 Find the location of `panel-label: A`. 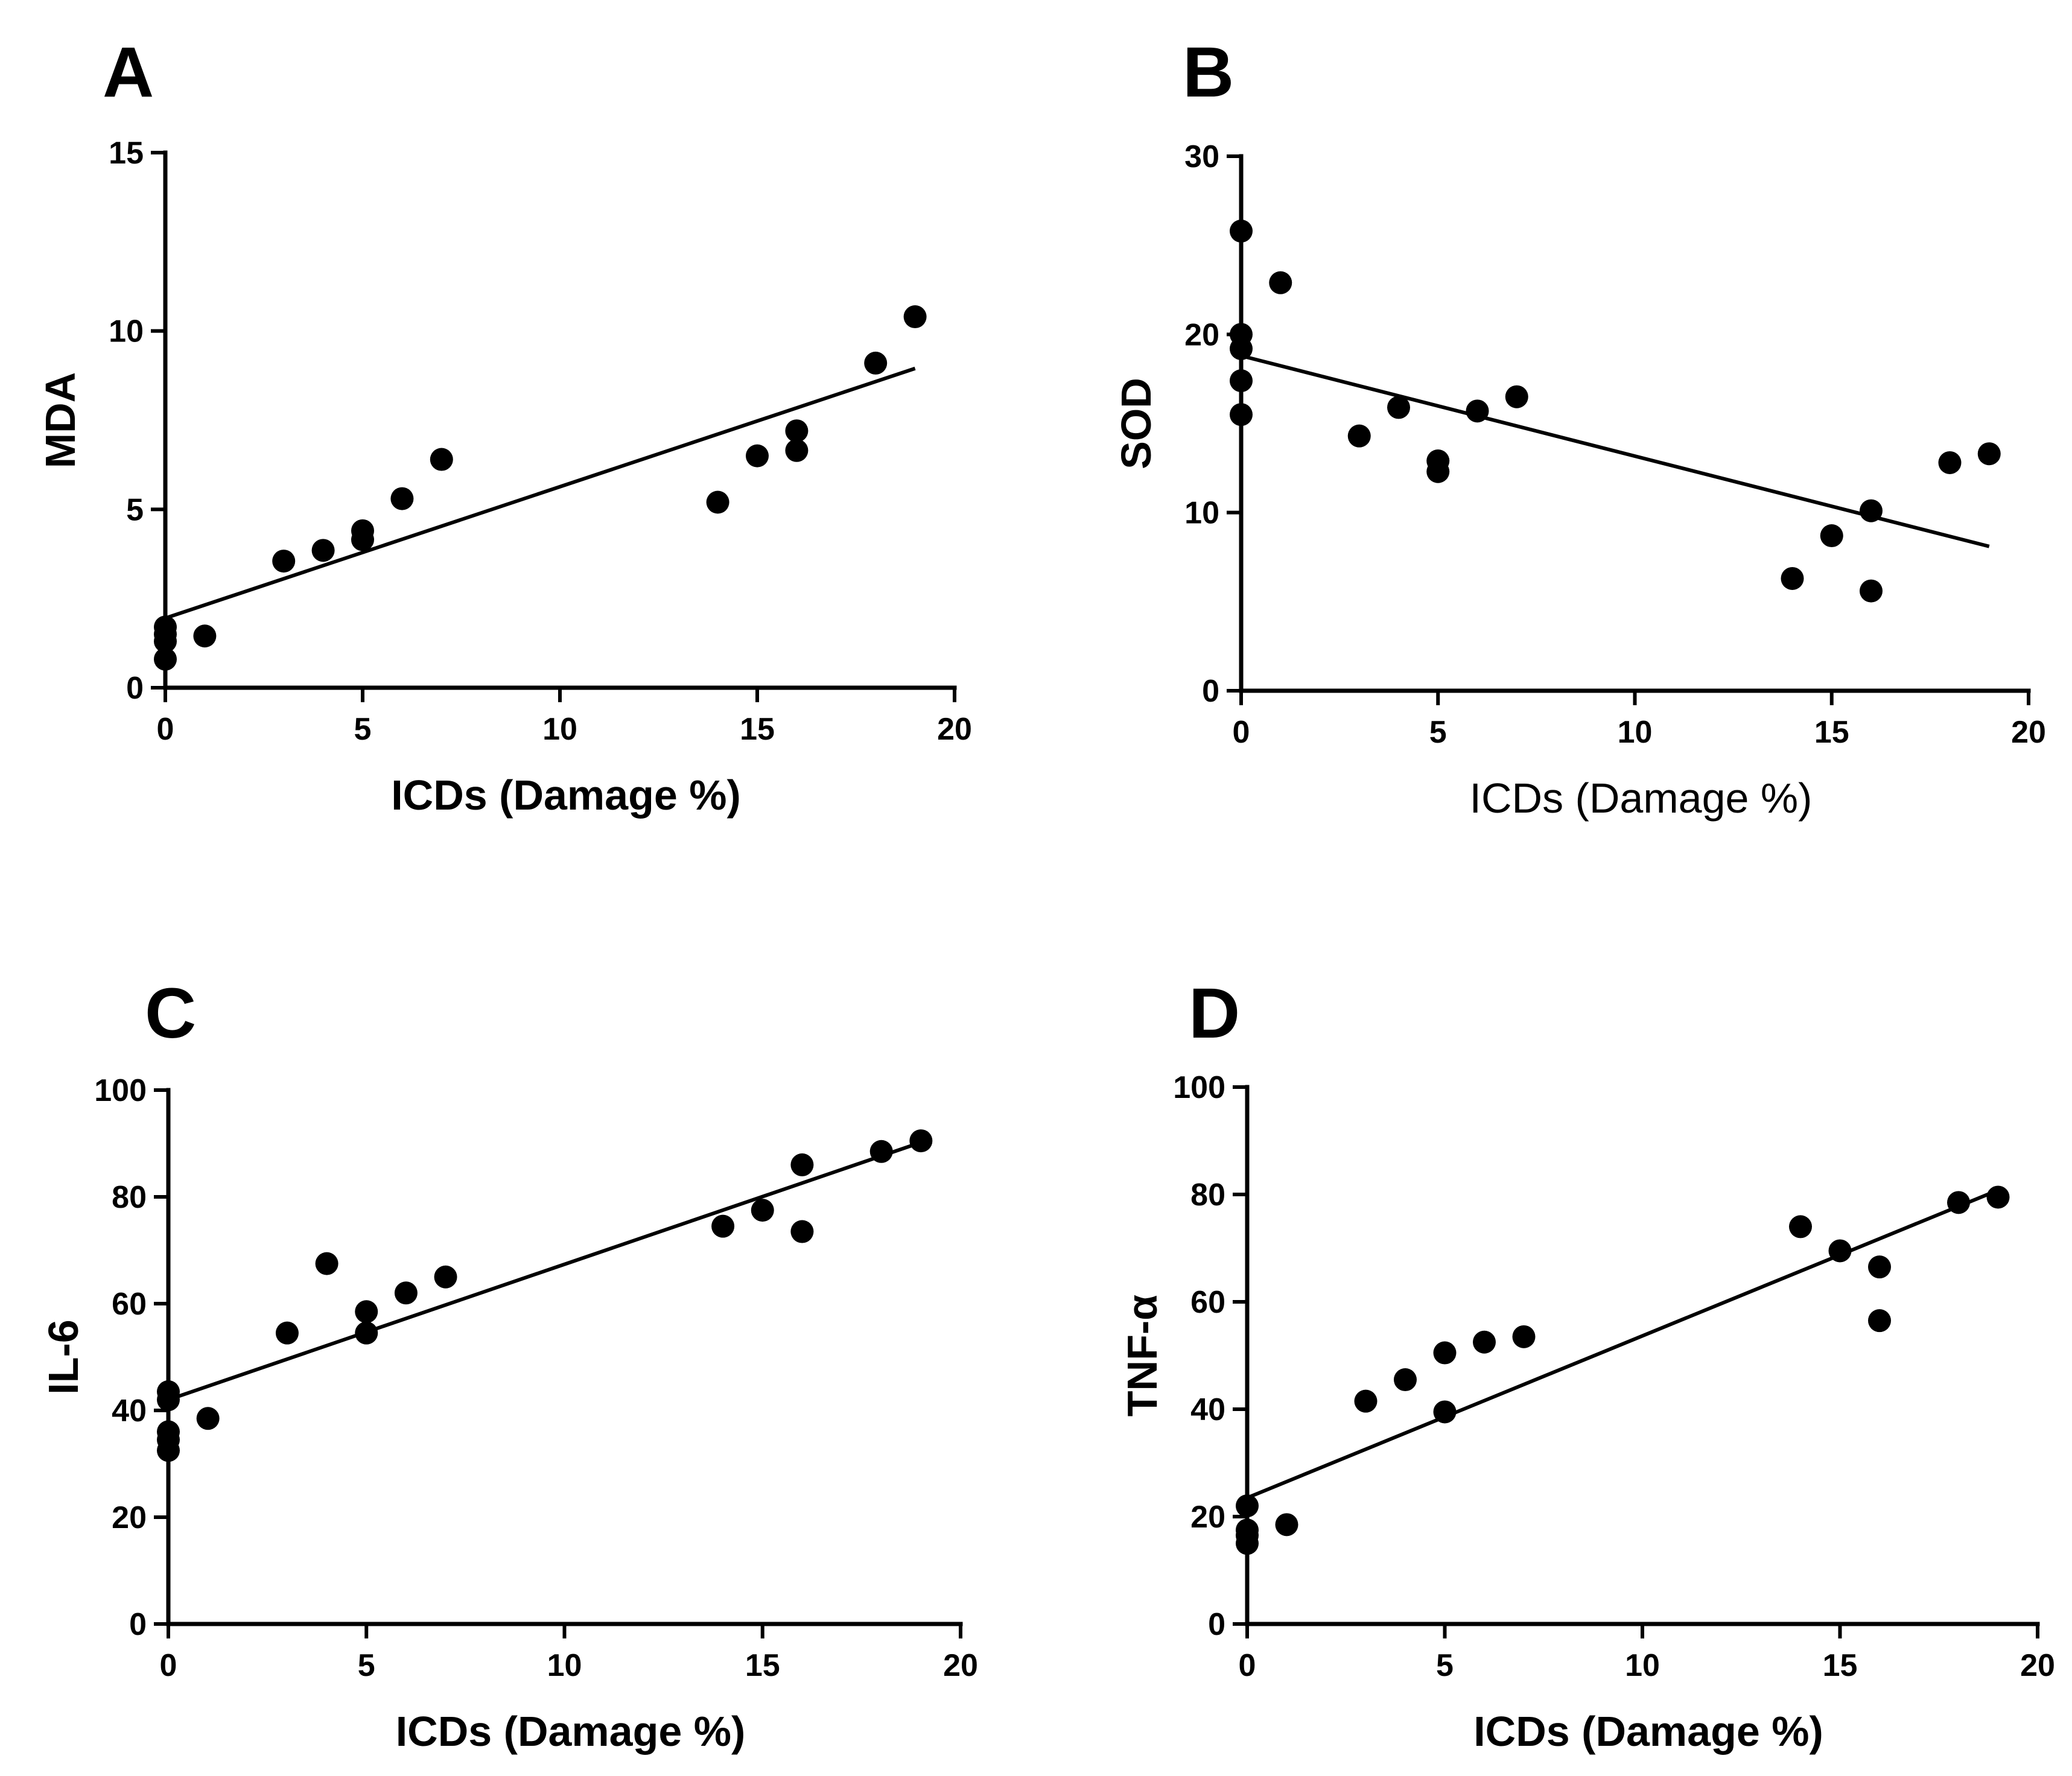

panel-label: A is located at coordinates (128, 72).